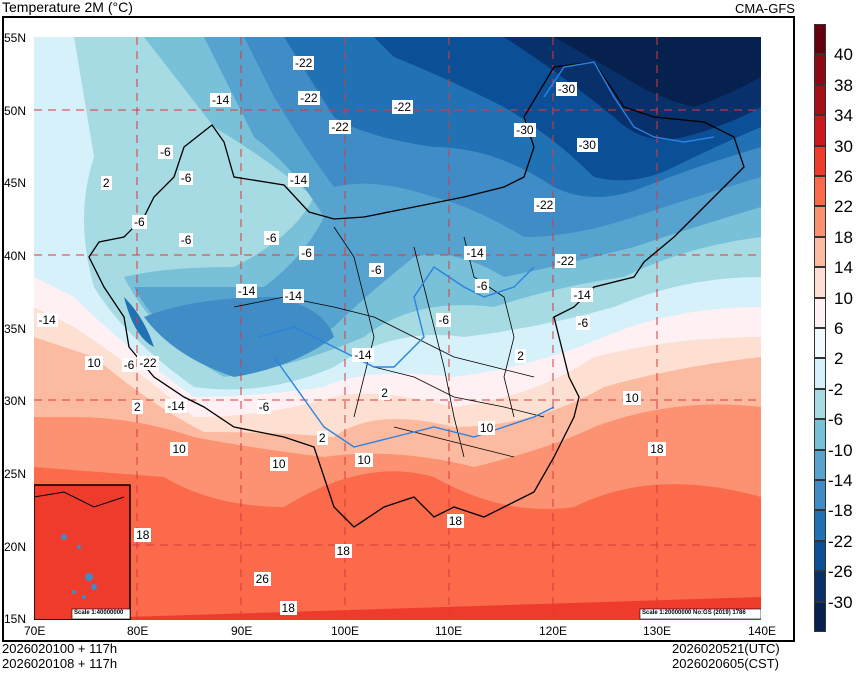  What do you see at coordinates (843, 268) in the screenshot?
I see `colorbar-label: 14` at bounding box center [843, 268].